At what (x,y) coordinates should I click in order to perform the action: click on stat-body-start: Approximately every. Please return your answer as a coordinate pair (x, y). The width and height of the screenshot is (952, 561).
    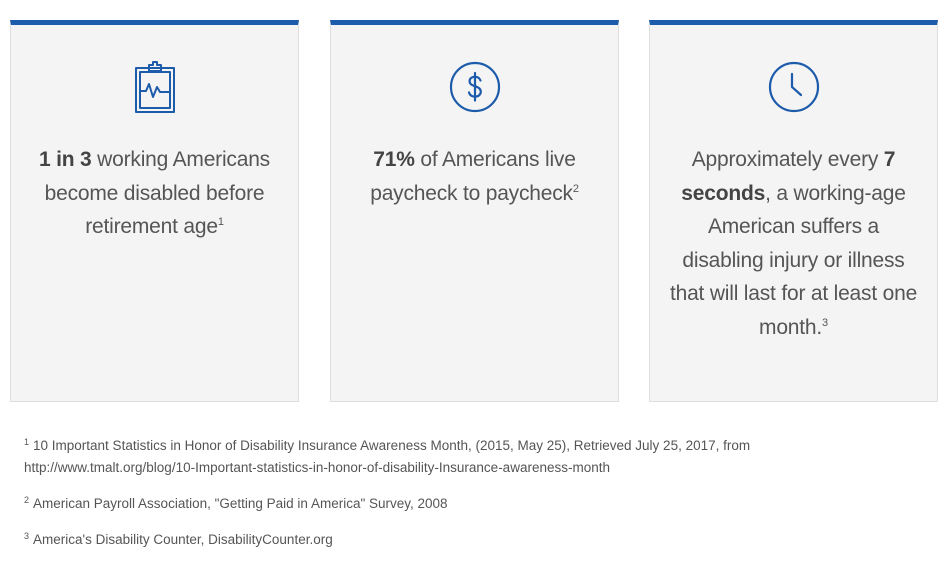
    Looking at the image, I should click on (787, 159).